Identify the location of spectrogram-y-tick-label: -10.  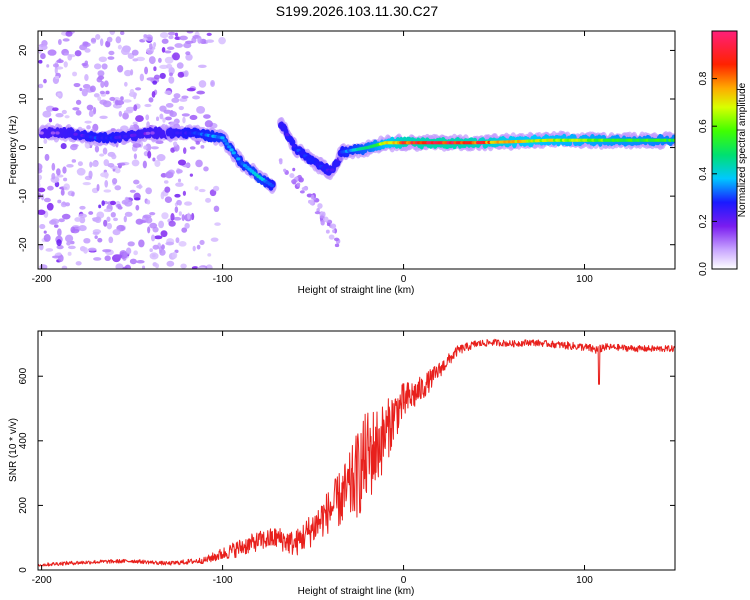
(23, 195).